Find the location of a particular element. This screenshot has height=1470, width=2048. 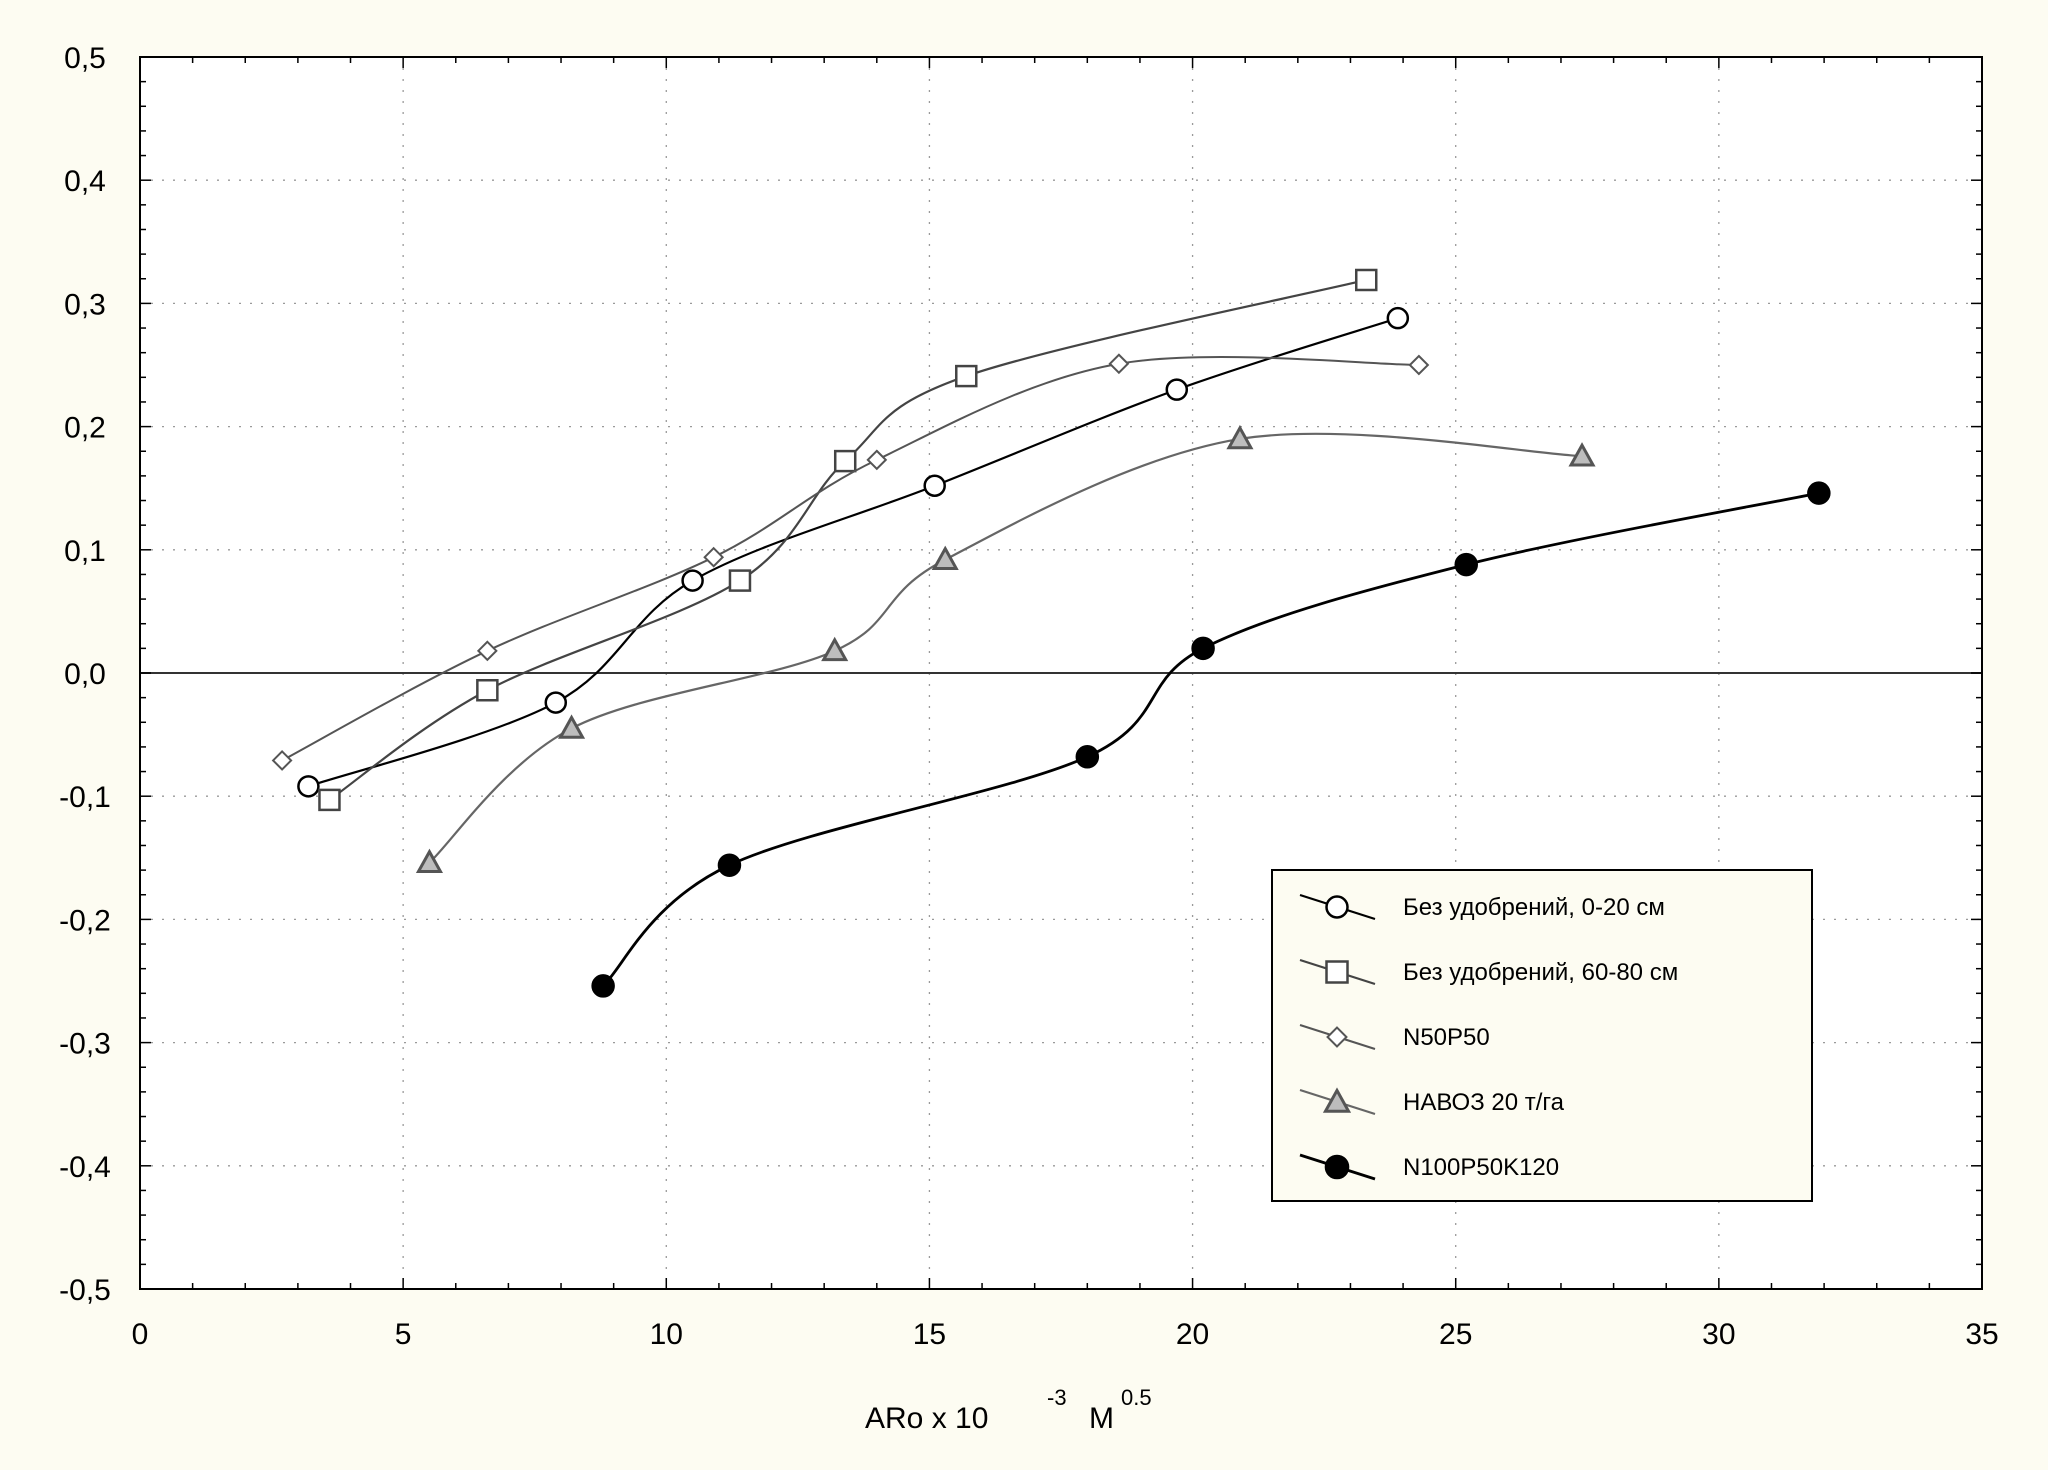

x-tick-label: 5 is located at coordinates (403, 1334).